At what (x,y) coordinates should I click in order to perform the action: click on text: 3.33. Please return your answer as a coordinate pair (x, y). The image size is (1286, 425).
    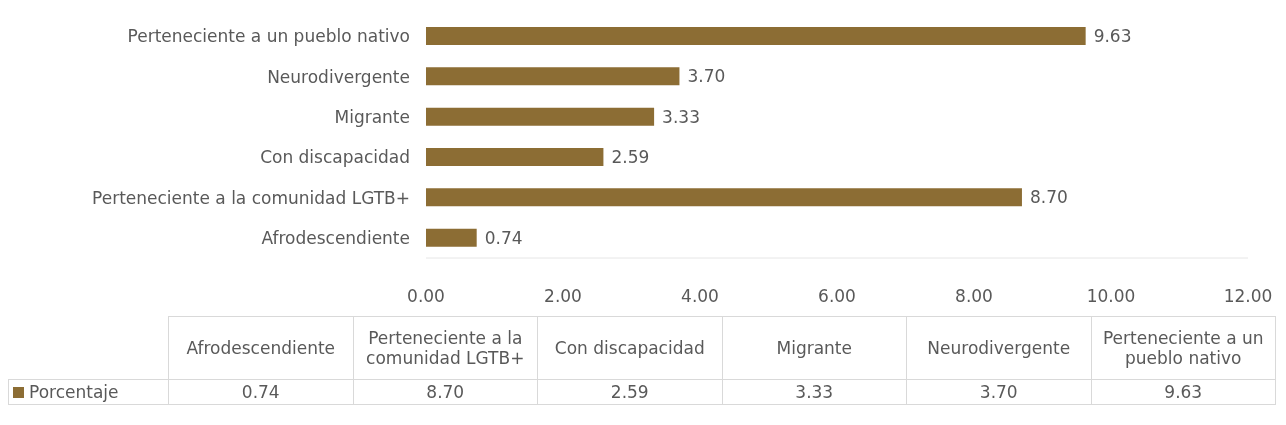
    Looking at the image, I should click on (814, 392).